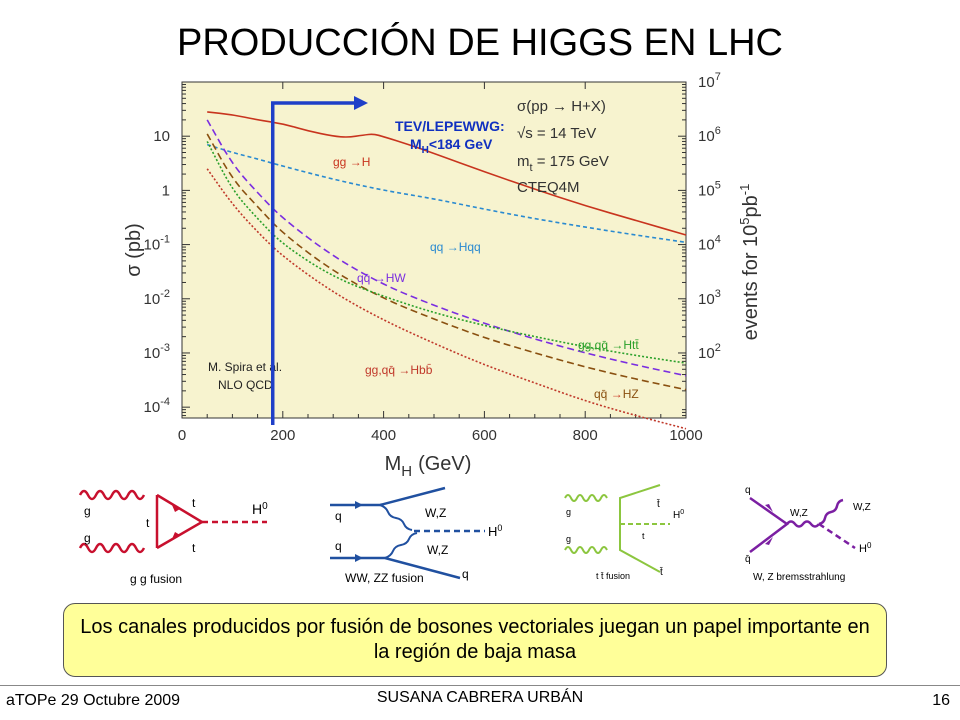 The width and height of the screenshot is (960, 720). What do you see at coordinates (435, 513) in the screenshot?
I see `ww-label-w1: W,Z` at bounding box center [435, 513].